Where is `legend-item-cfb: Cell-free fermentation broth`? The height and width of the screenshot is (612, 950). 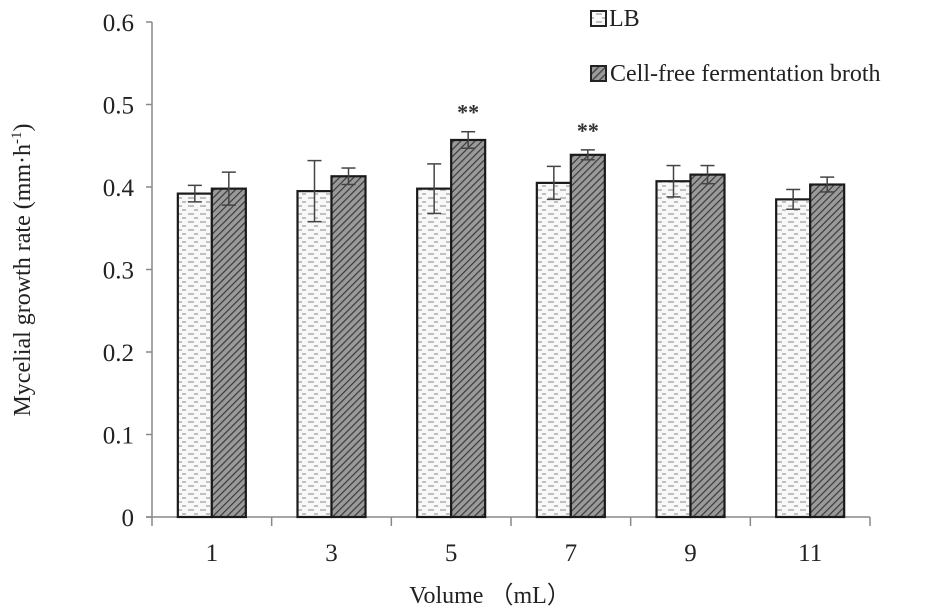
legend-item-cfb: Cell-free fermentation broth is located at coordinates (735, 74).